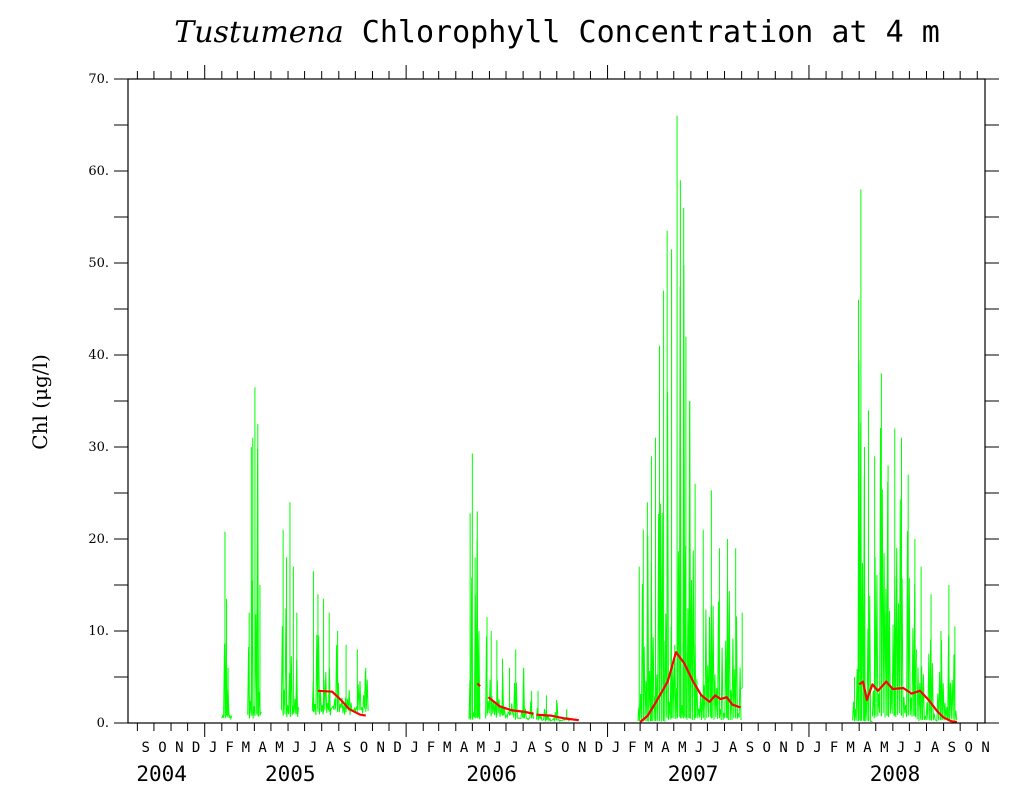  I want to click on y-tick-label: 20., so click(98, 539).